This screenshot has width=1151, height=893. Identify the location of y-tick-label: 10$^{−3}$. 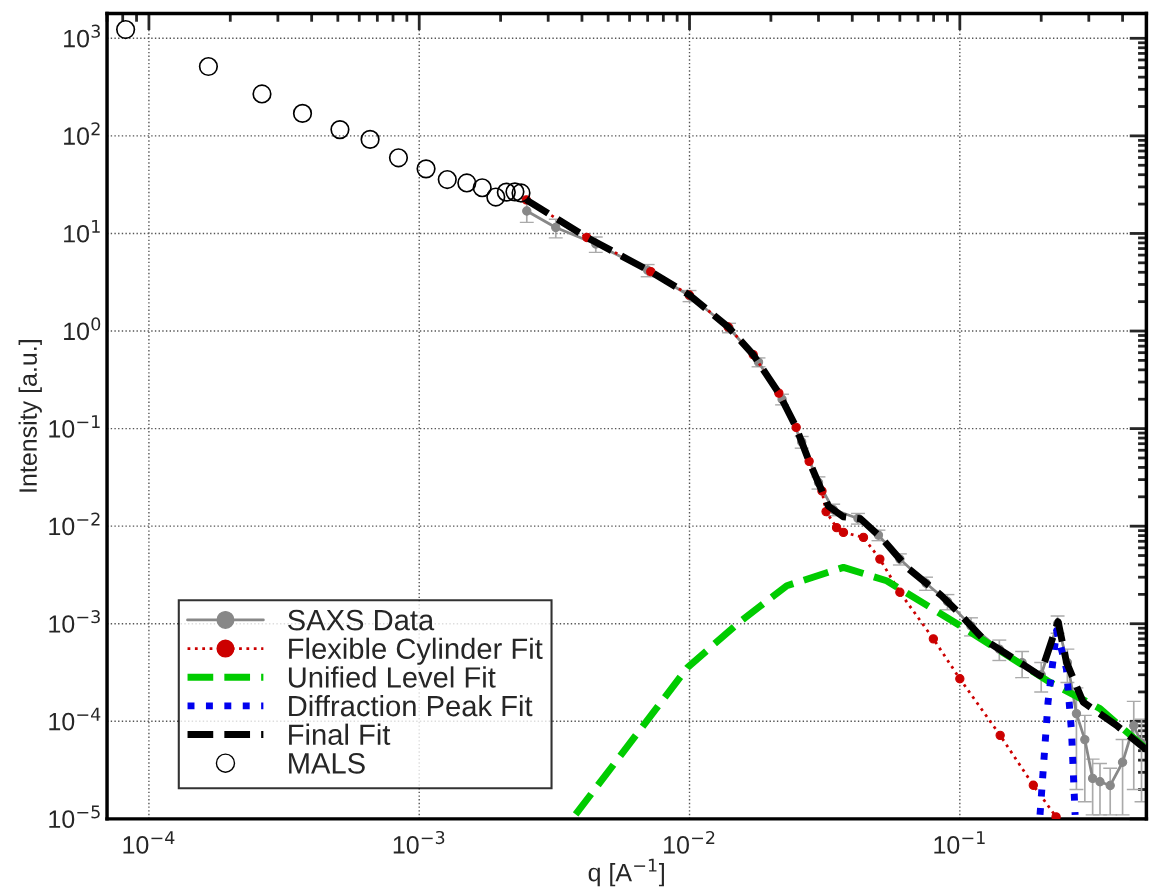
(74, 621).